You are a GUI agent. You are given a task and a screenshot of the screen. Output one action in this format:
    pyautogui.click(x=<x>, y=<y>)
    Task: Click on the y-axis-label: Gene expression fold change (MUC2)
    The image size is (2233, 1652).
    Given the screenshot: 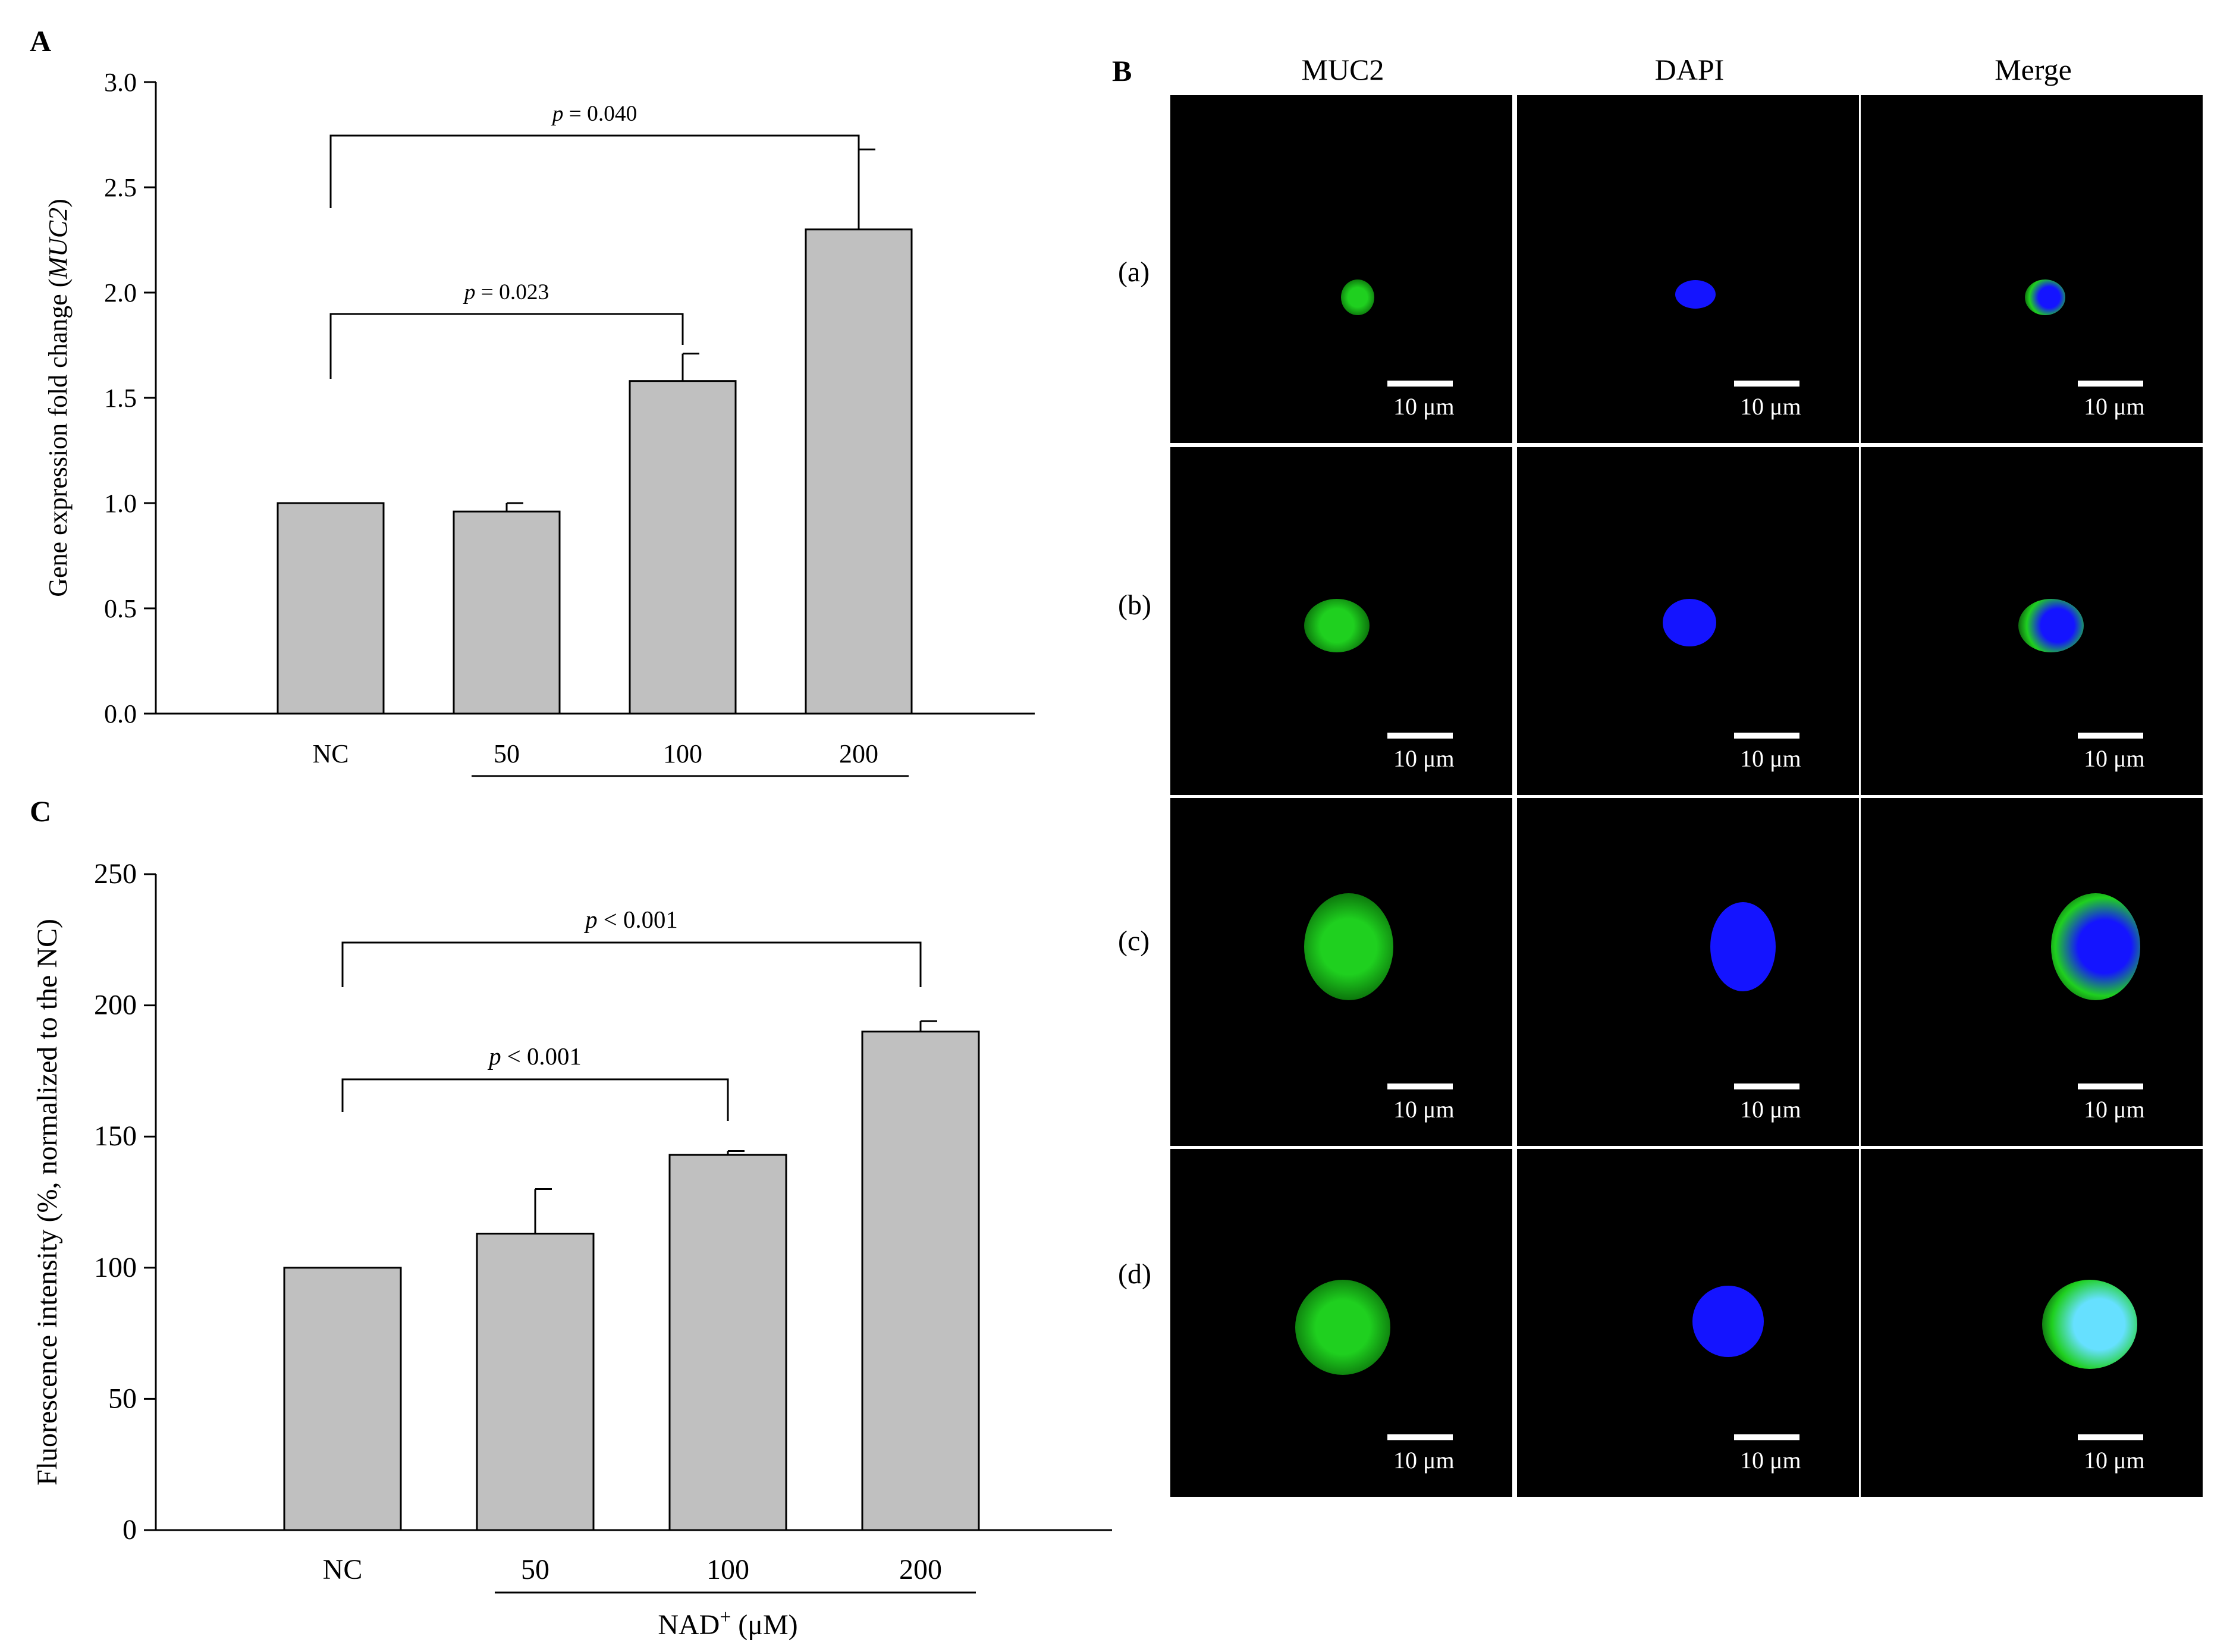 What is the action you would take?
    pyautogui.click(x=58, y=398)
    